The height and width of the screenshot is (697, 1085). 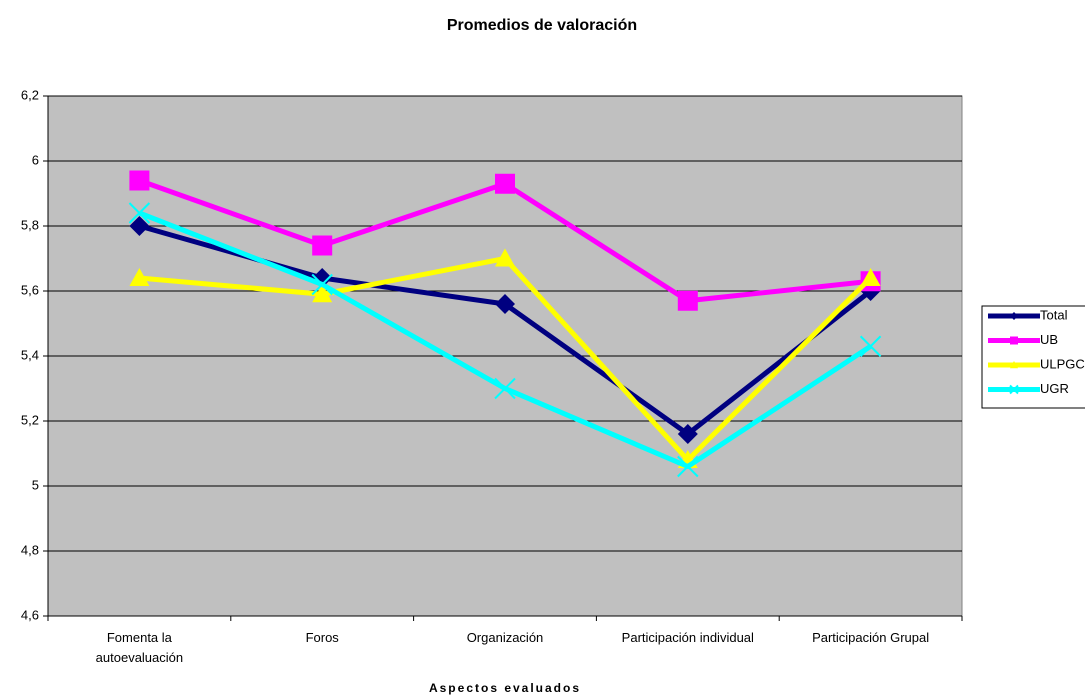 I want to click on legend-label: UB, so click(x=1049, y=339).